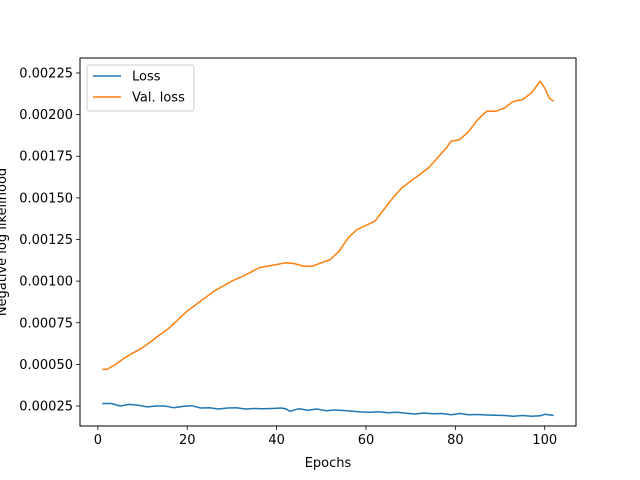 The height and width of the screenshot is (480, 640). Describe the element at coordinates (328, 410) in the screenshot. I see `series-line-loss` at that location.